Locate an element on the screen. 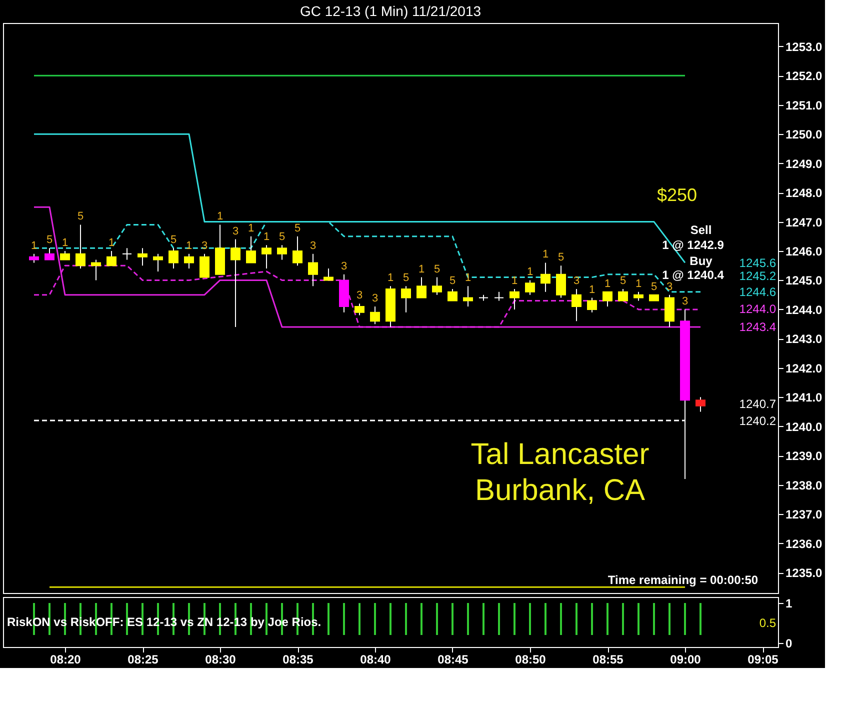 This screenshot has height=725, width=848. y-tick-label: 1242.0 is located at coordinates (804, 368).